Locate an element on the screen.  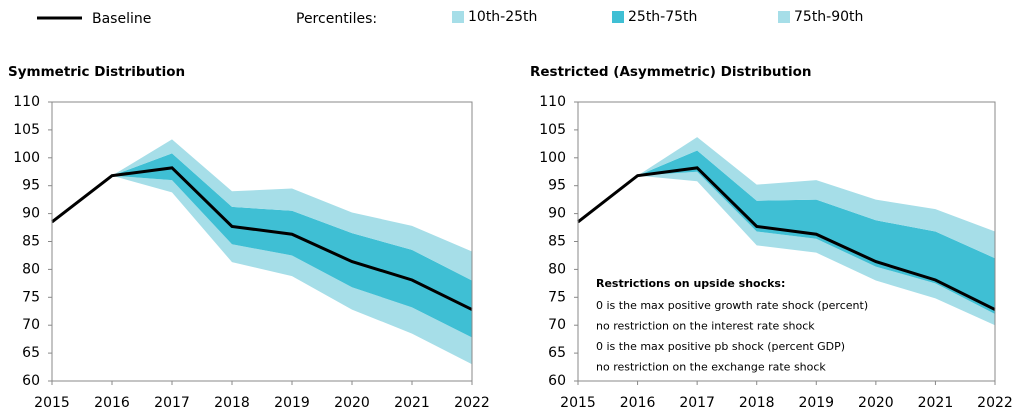
legend-label: 10th-25th is located at coordinates (502, 17).